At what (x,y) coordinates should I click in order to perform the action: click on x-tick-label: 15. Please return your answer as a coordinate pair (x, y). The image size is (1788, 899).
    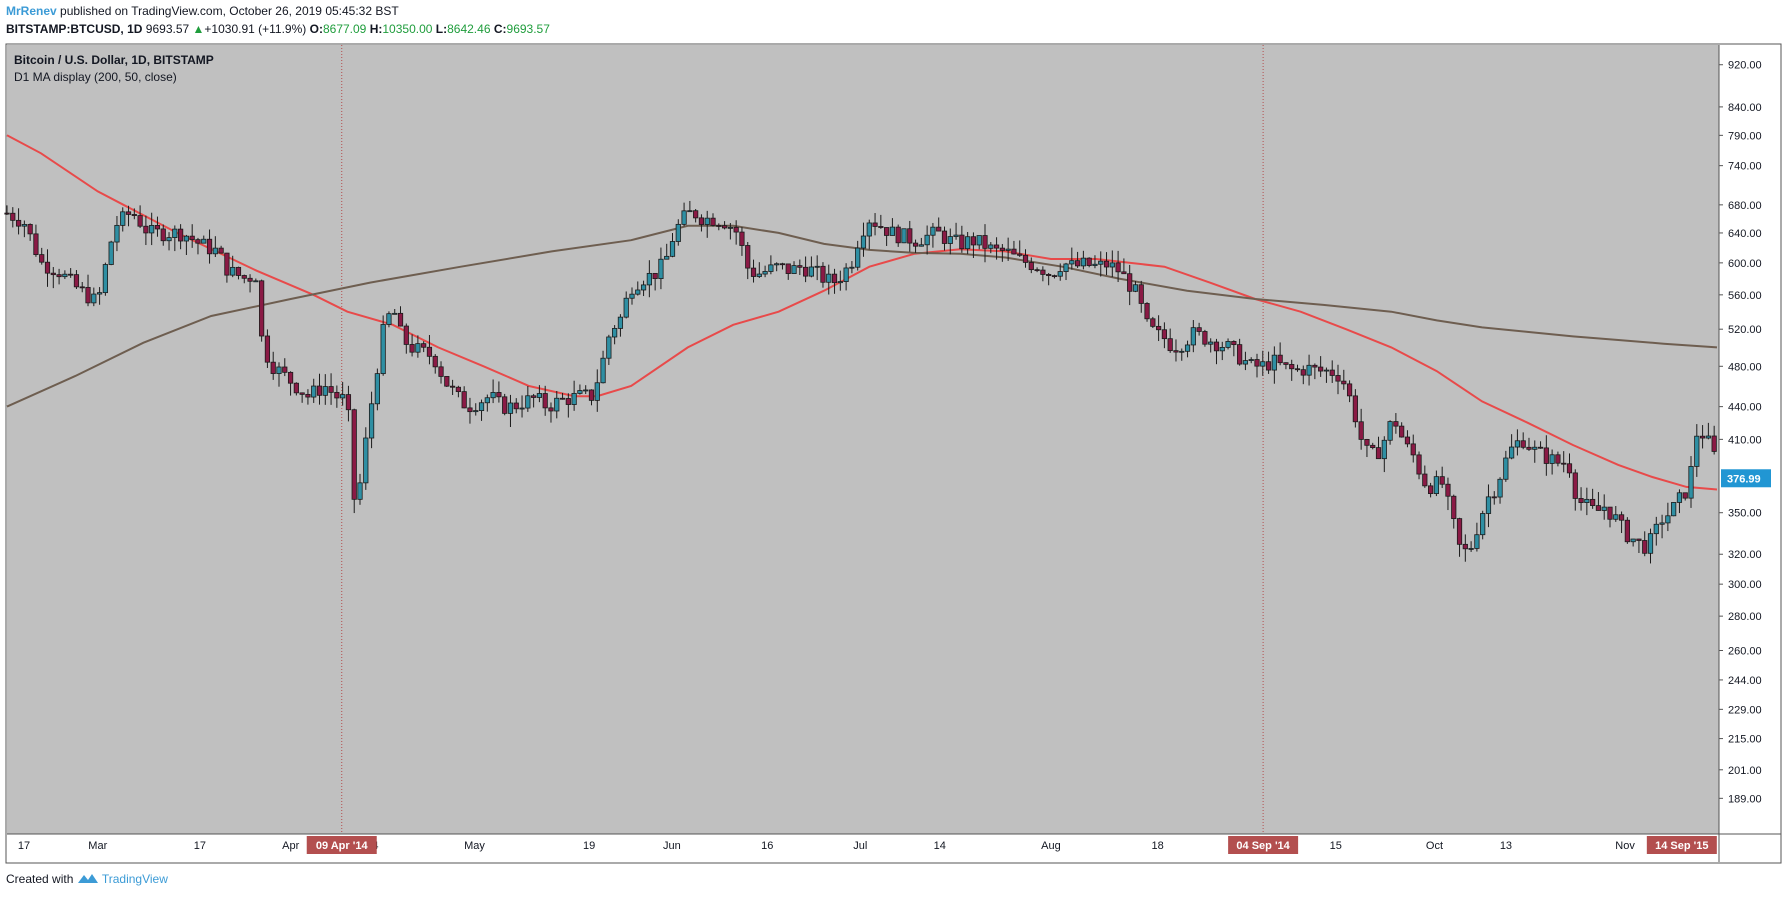
    Looking at the image, I should click on (1336, 846).